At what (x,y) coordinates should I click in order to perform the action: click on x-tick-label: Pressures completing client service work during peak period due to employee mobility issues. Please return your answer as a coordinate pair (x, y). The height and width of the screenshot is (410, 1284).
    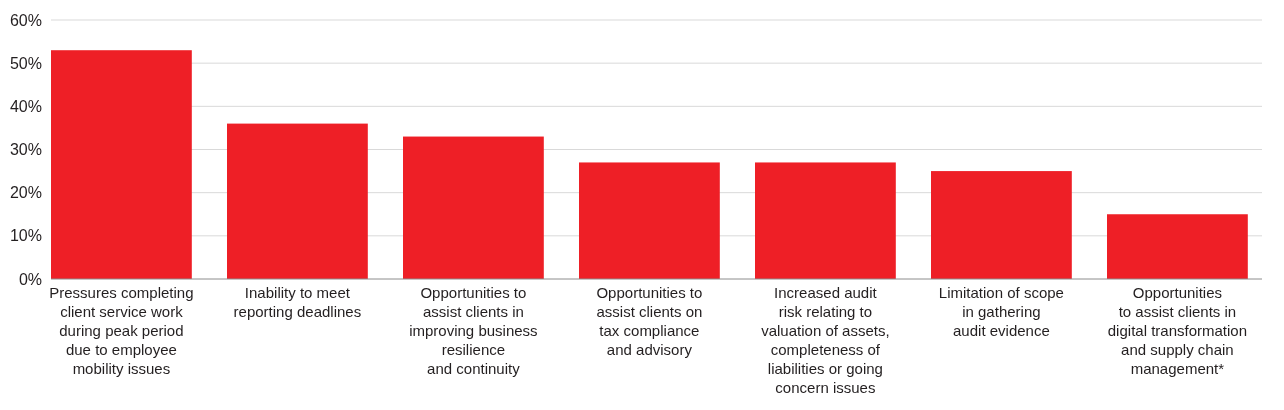
    Looking at the image, I should click on (121, 330).